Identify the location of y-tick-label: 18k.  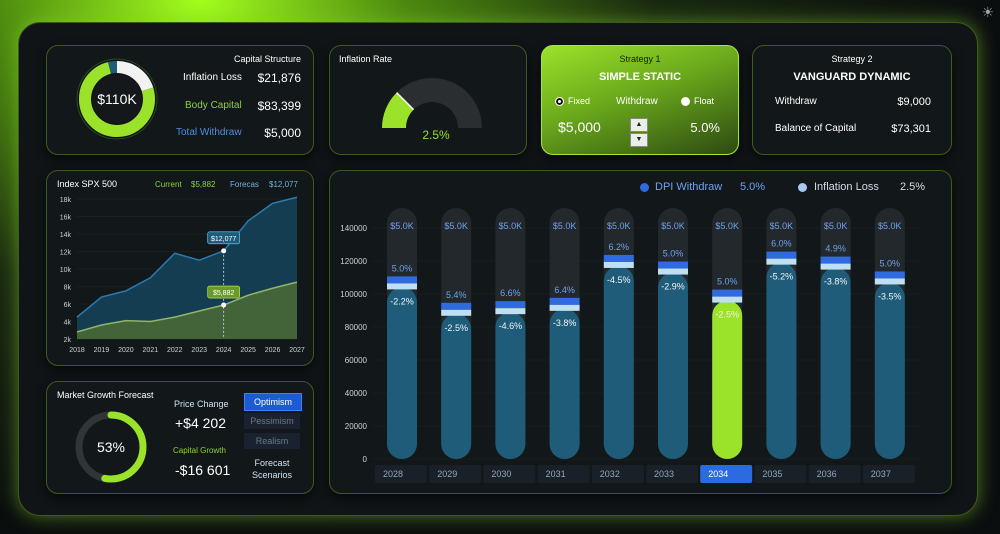
(66, 200).